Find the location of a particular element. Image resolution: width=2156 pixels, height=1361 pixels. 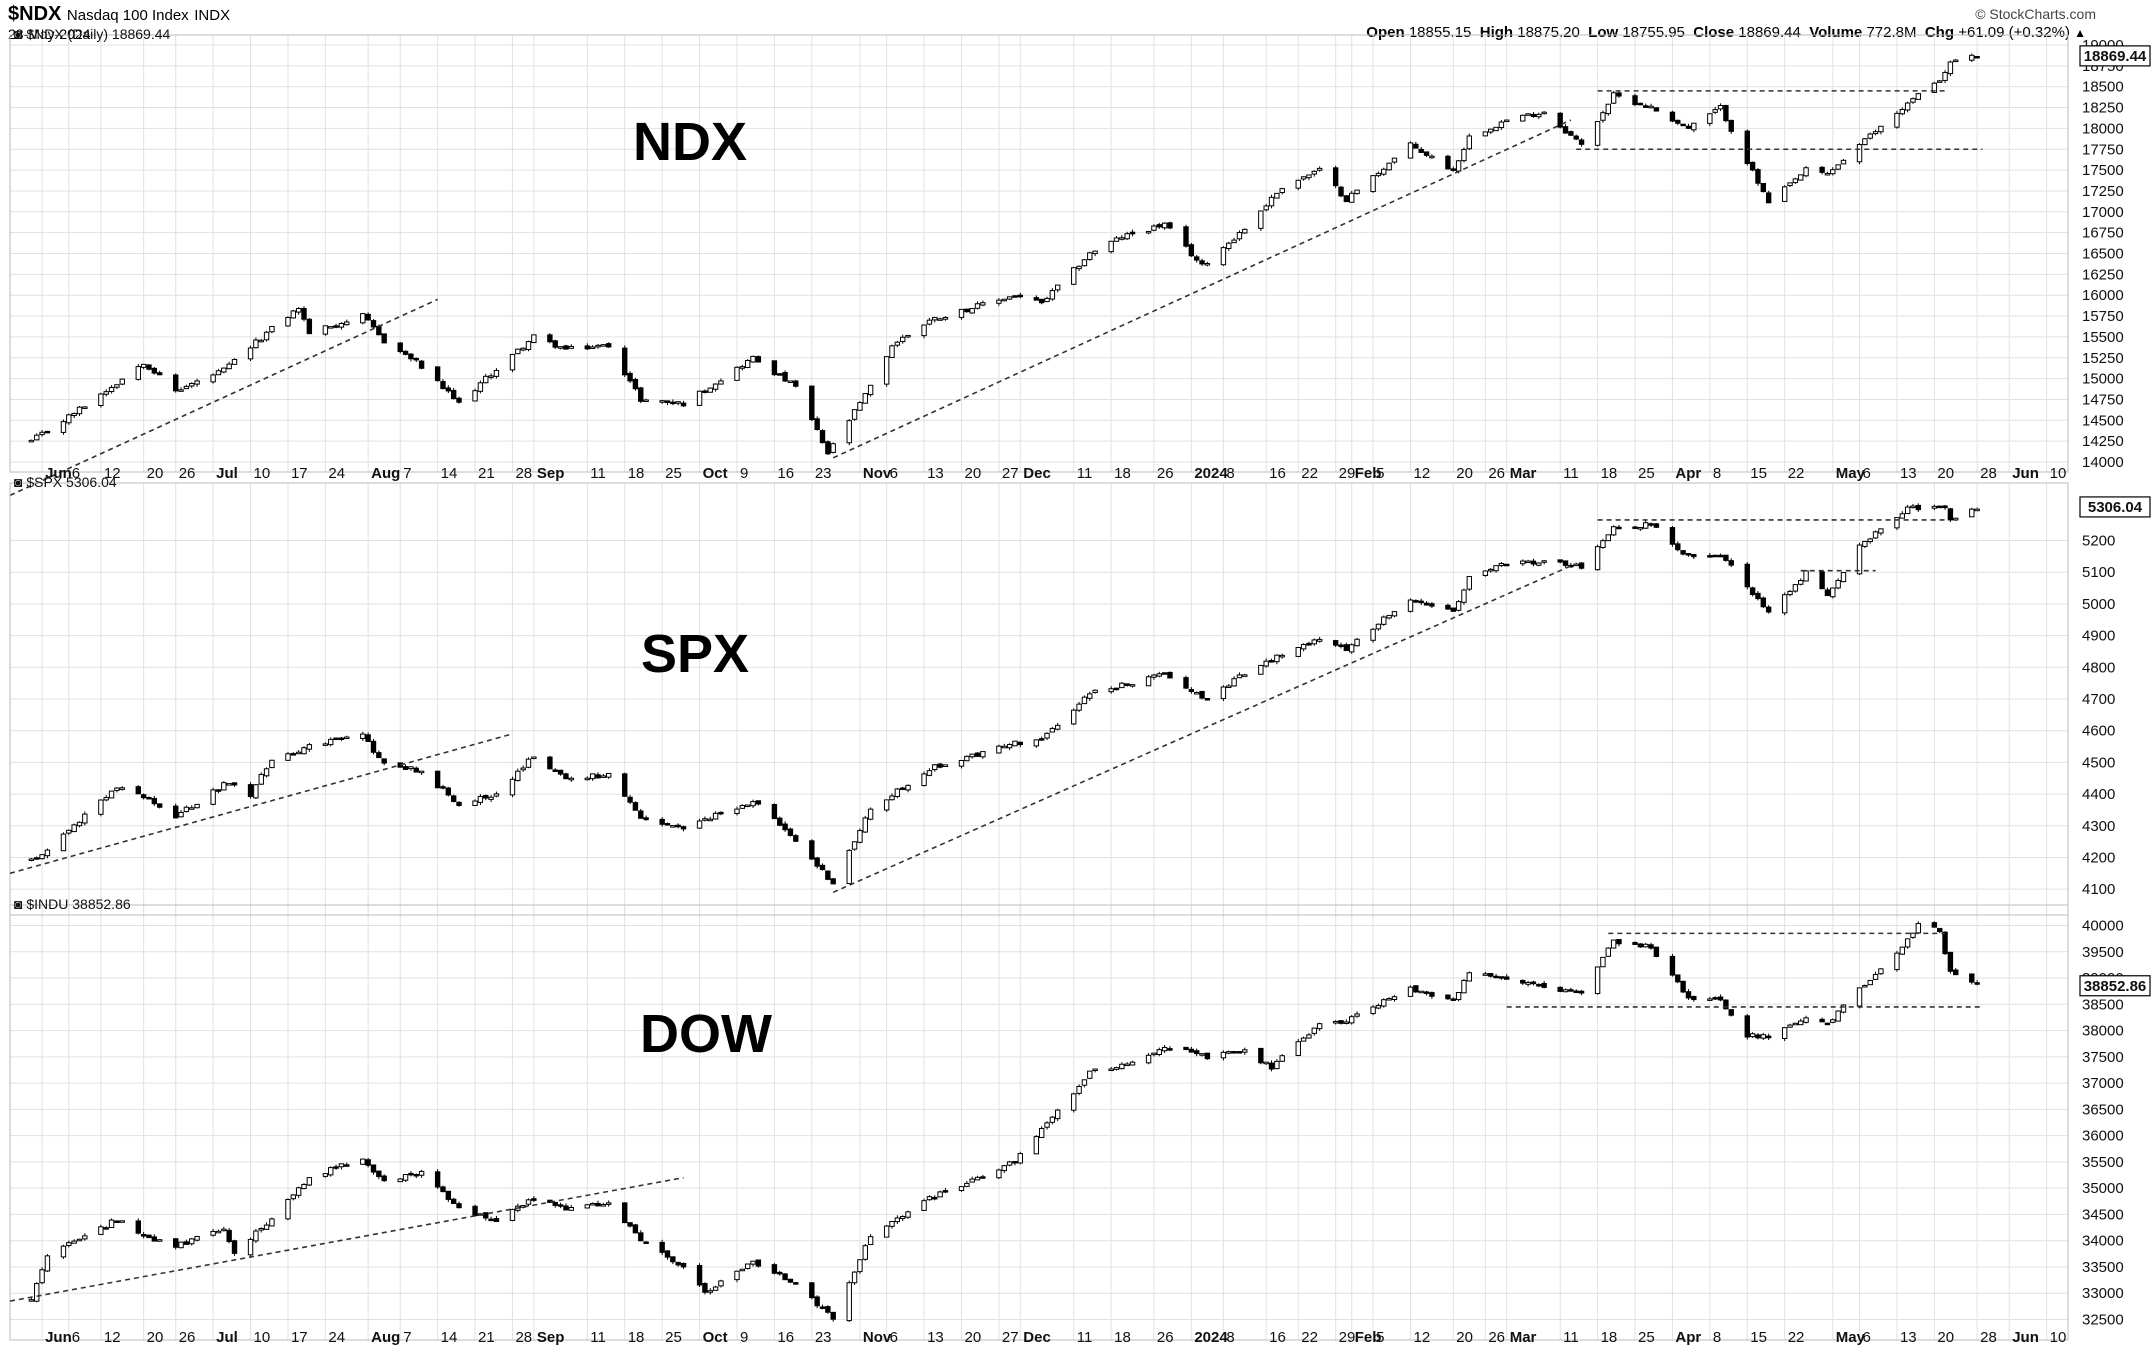

x-tick-label: 7 is located at coordinates (407, 473).